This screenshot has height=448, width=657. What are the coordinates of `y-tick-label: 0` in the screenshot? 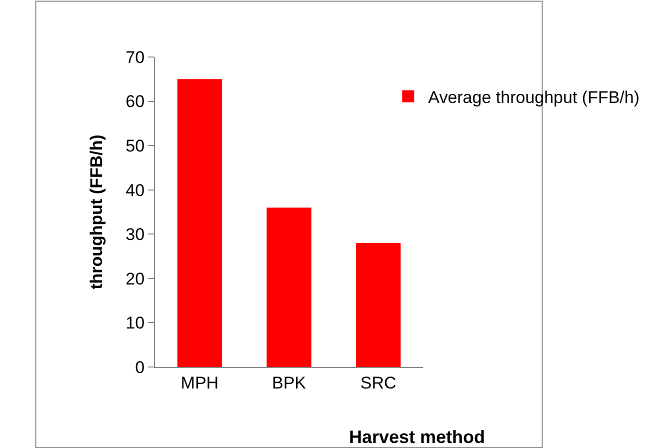 It's located at (140, 367).